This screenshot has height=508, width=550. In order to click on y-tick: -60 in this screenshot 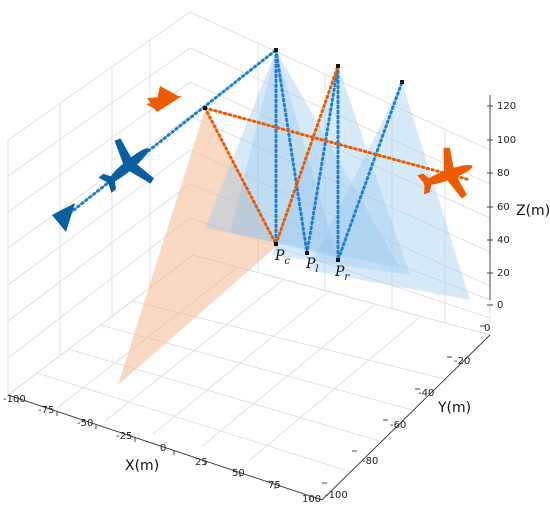, I will do `click(398, 425)`.